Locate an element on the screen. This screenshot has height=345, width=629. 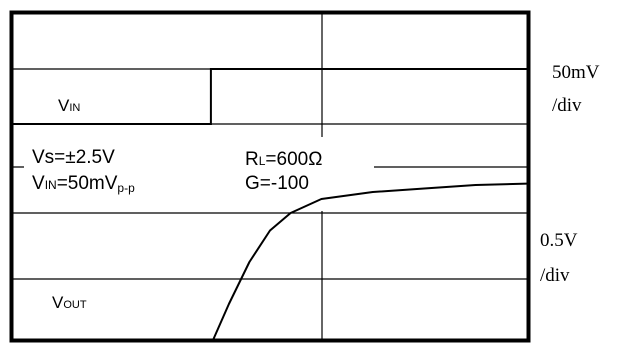
load-resistance-label: RL=600Ω is located at coordinates (283, 159).